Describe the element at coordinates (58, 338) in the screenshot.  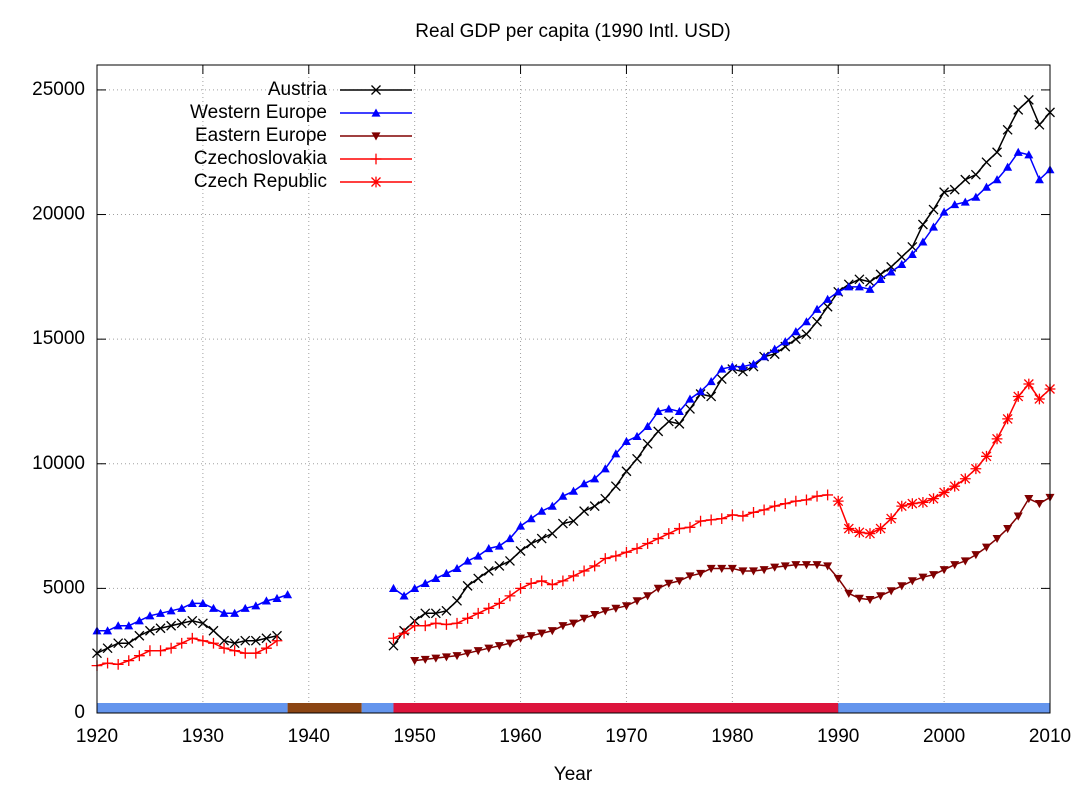
I see `y-tick-label: 15000` at that location.